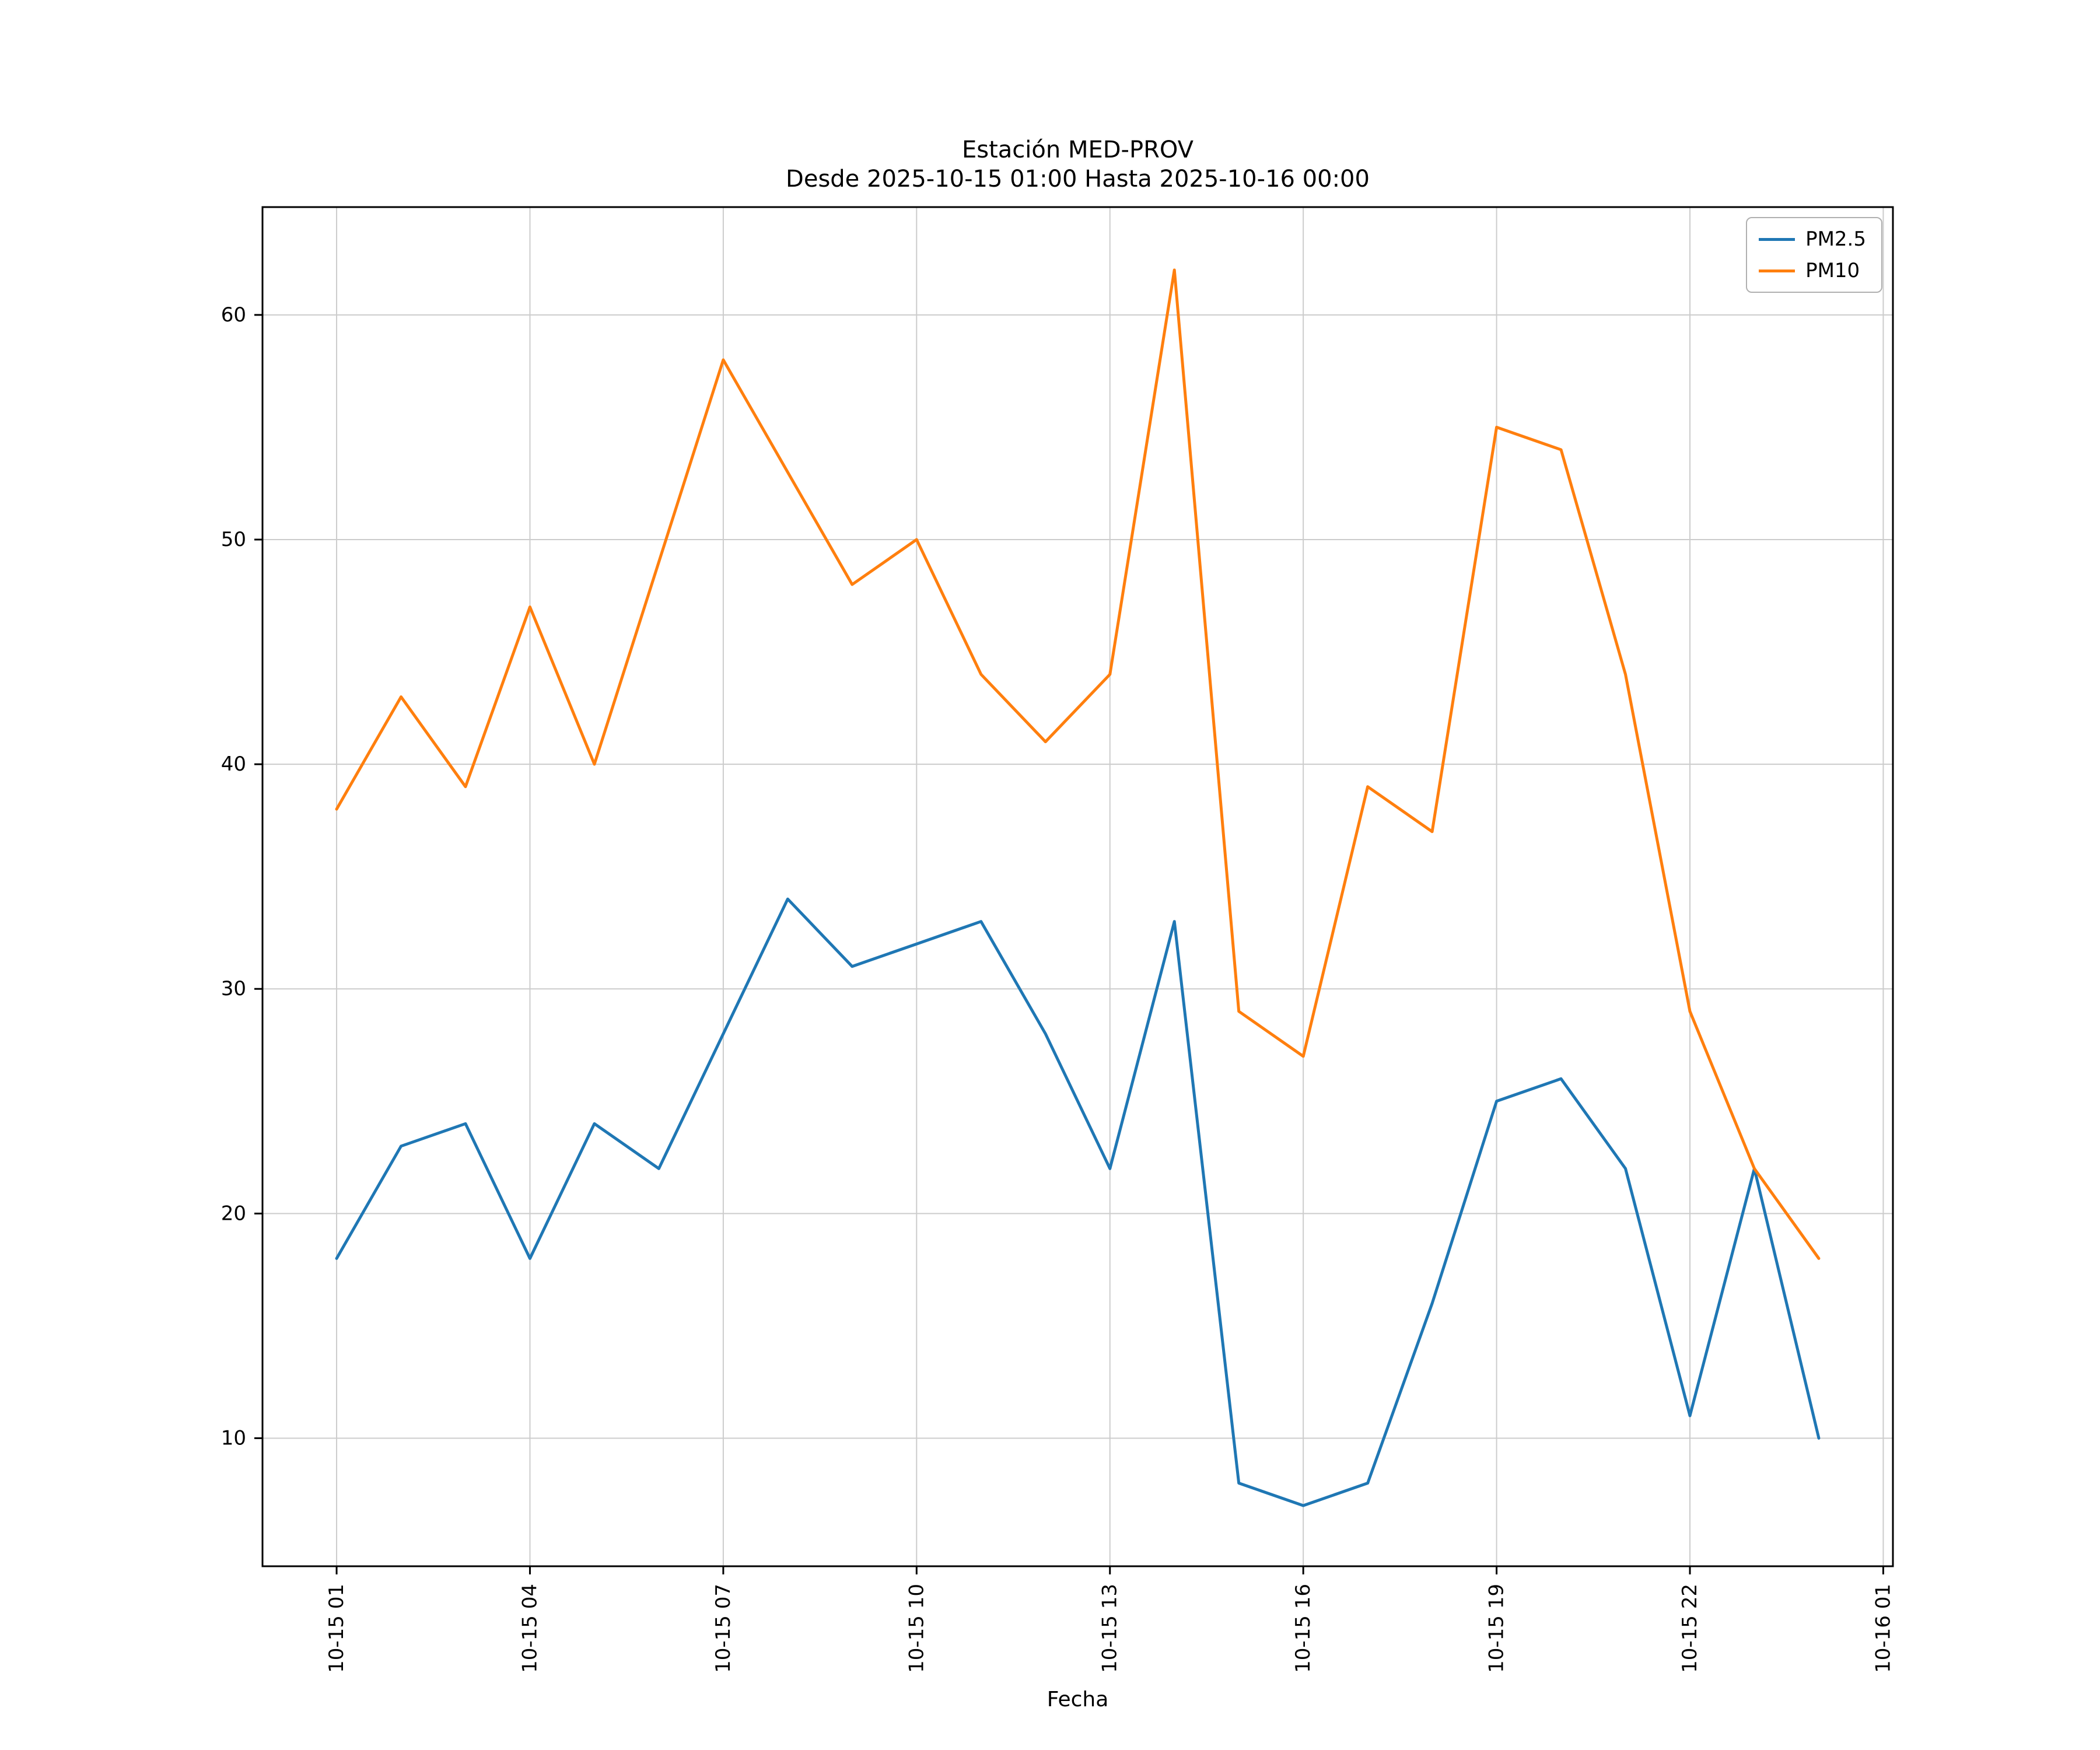  Describe the element at coordinates (1110, 1629) in the screenshot. I see `x-tick-label: 10-15 13` at that location.